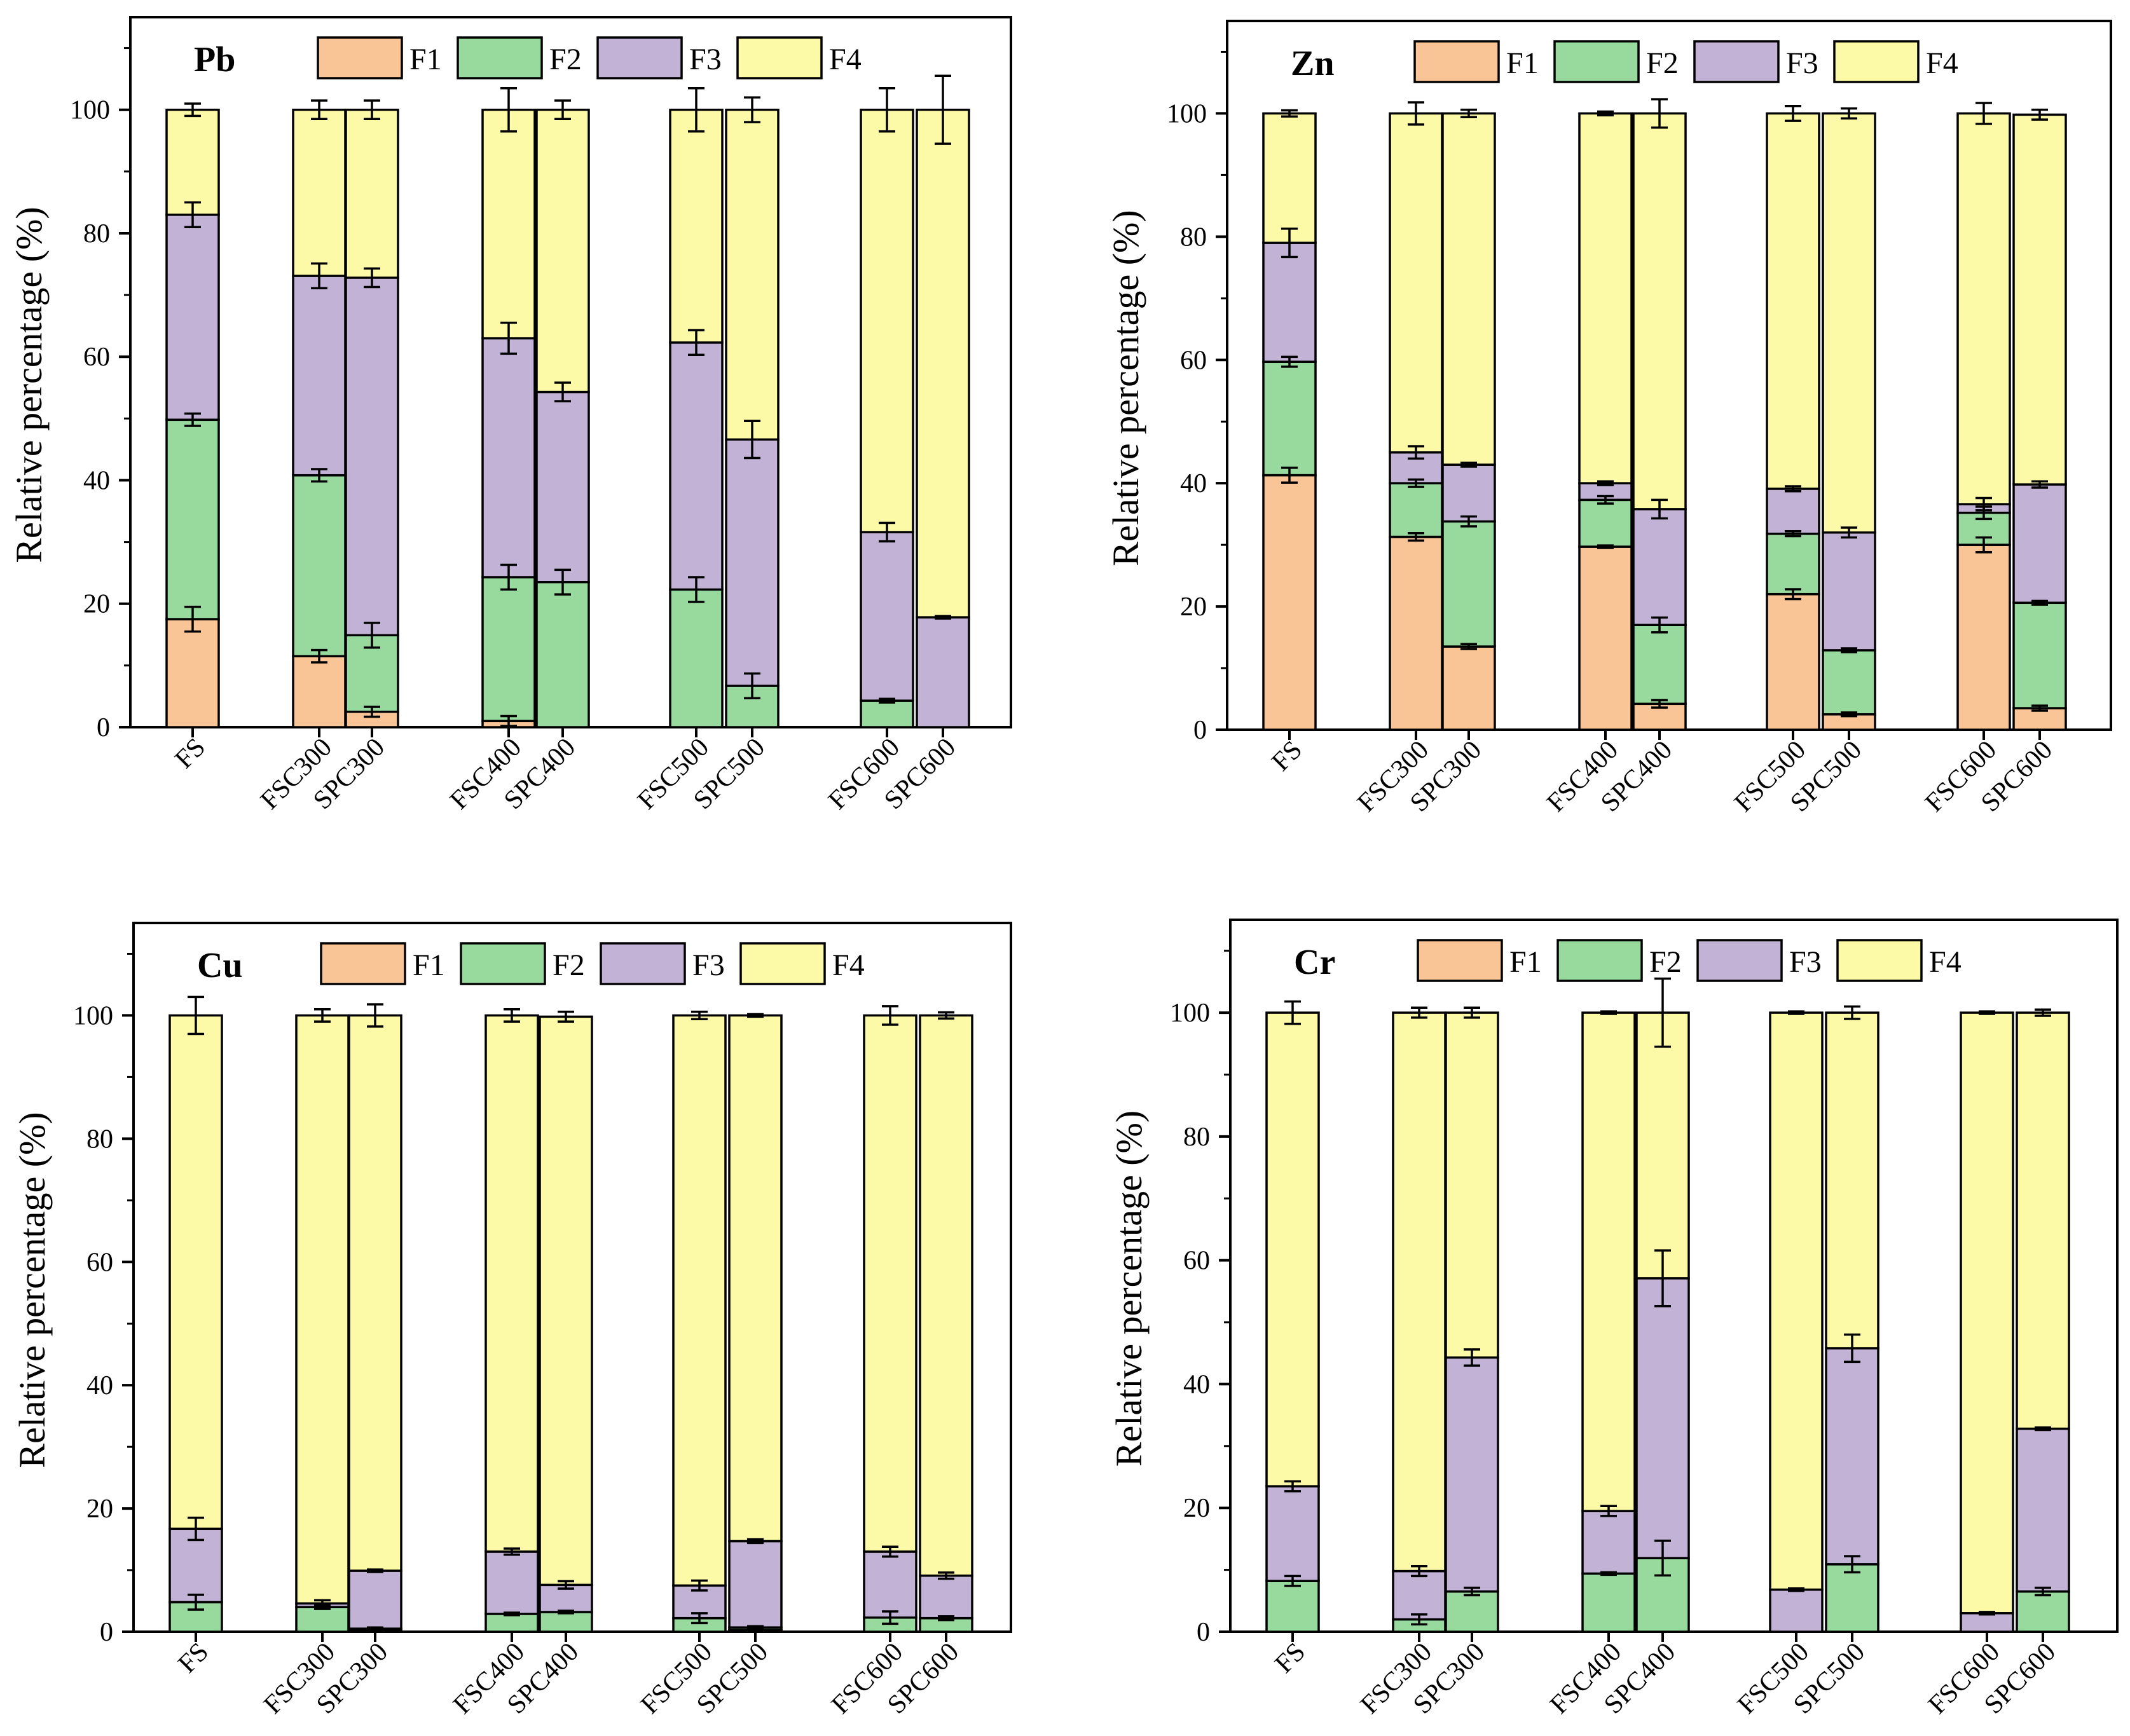  I want to click on bar-f1-fsc600, so click(1984, 637).